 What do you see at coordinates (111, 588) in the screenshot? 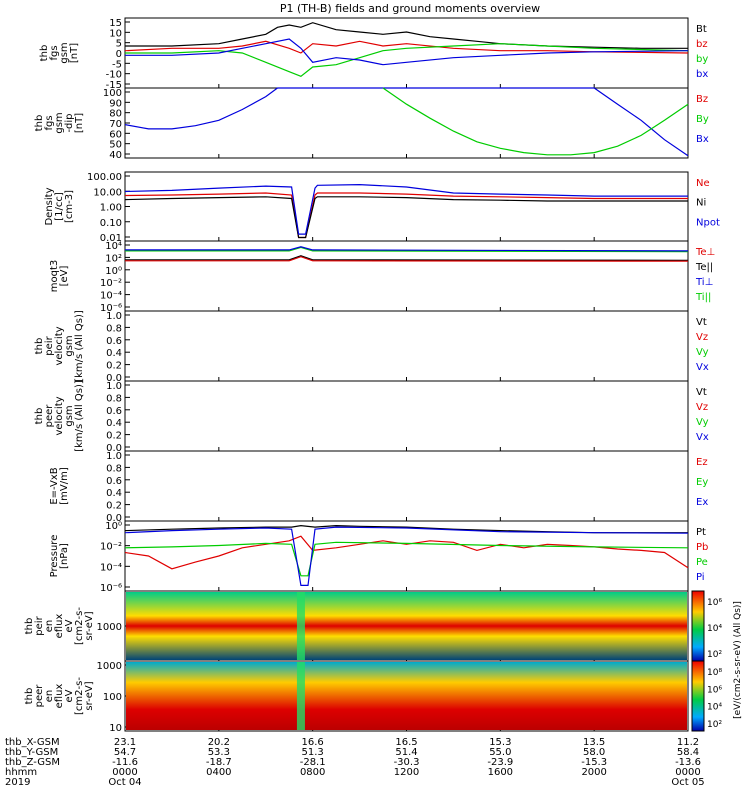
I see `y-tick-label: 10⁻⁶` at bounding box center [111, 588].